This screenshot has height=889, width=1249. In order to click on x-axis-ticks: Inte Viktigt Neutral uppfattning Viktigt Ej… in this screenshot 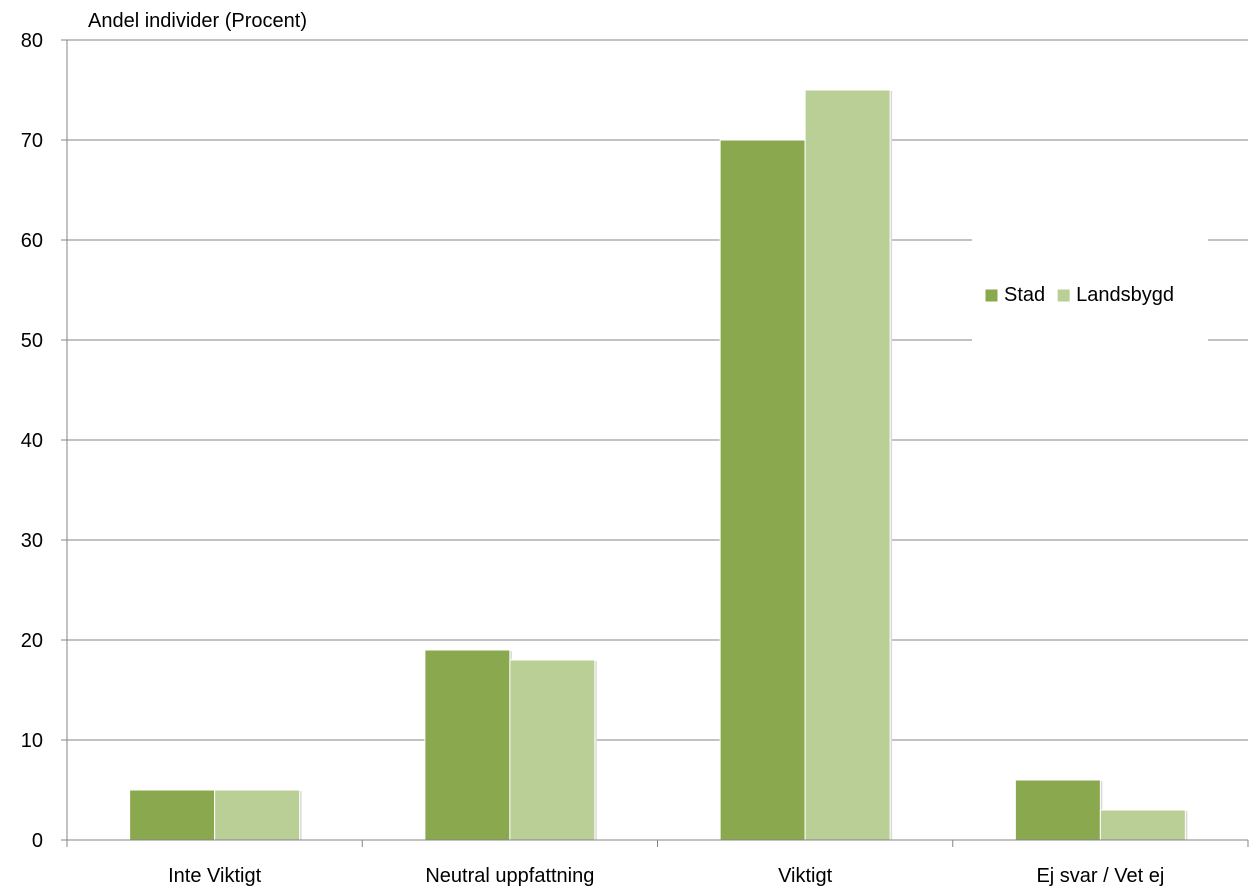, I will do `click(666, 876)`.